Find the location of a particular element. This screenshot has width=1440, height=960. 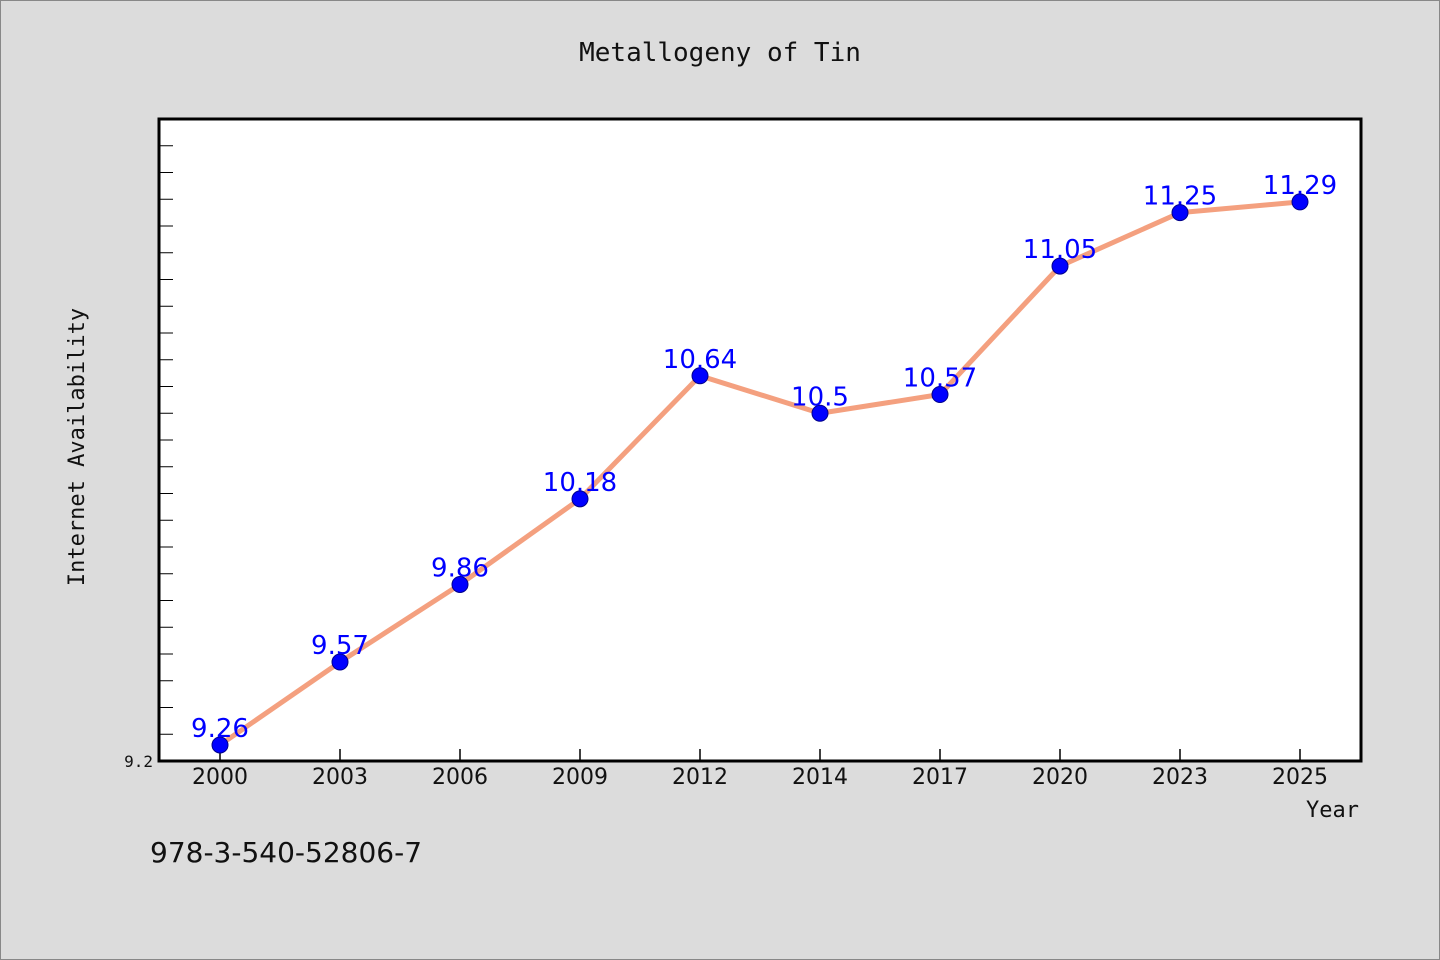

x-tick-label: 2012 is located at coordinates (700, 777).